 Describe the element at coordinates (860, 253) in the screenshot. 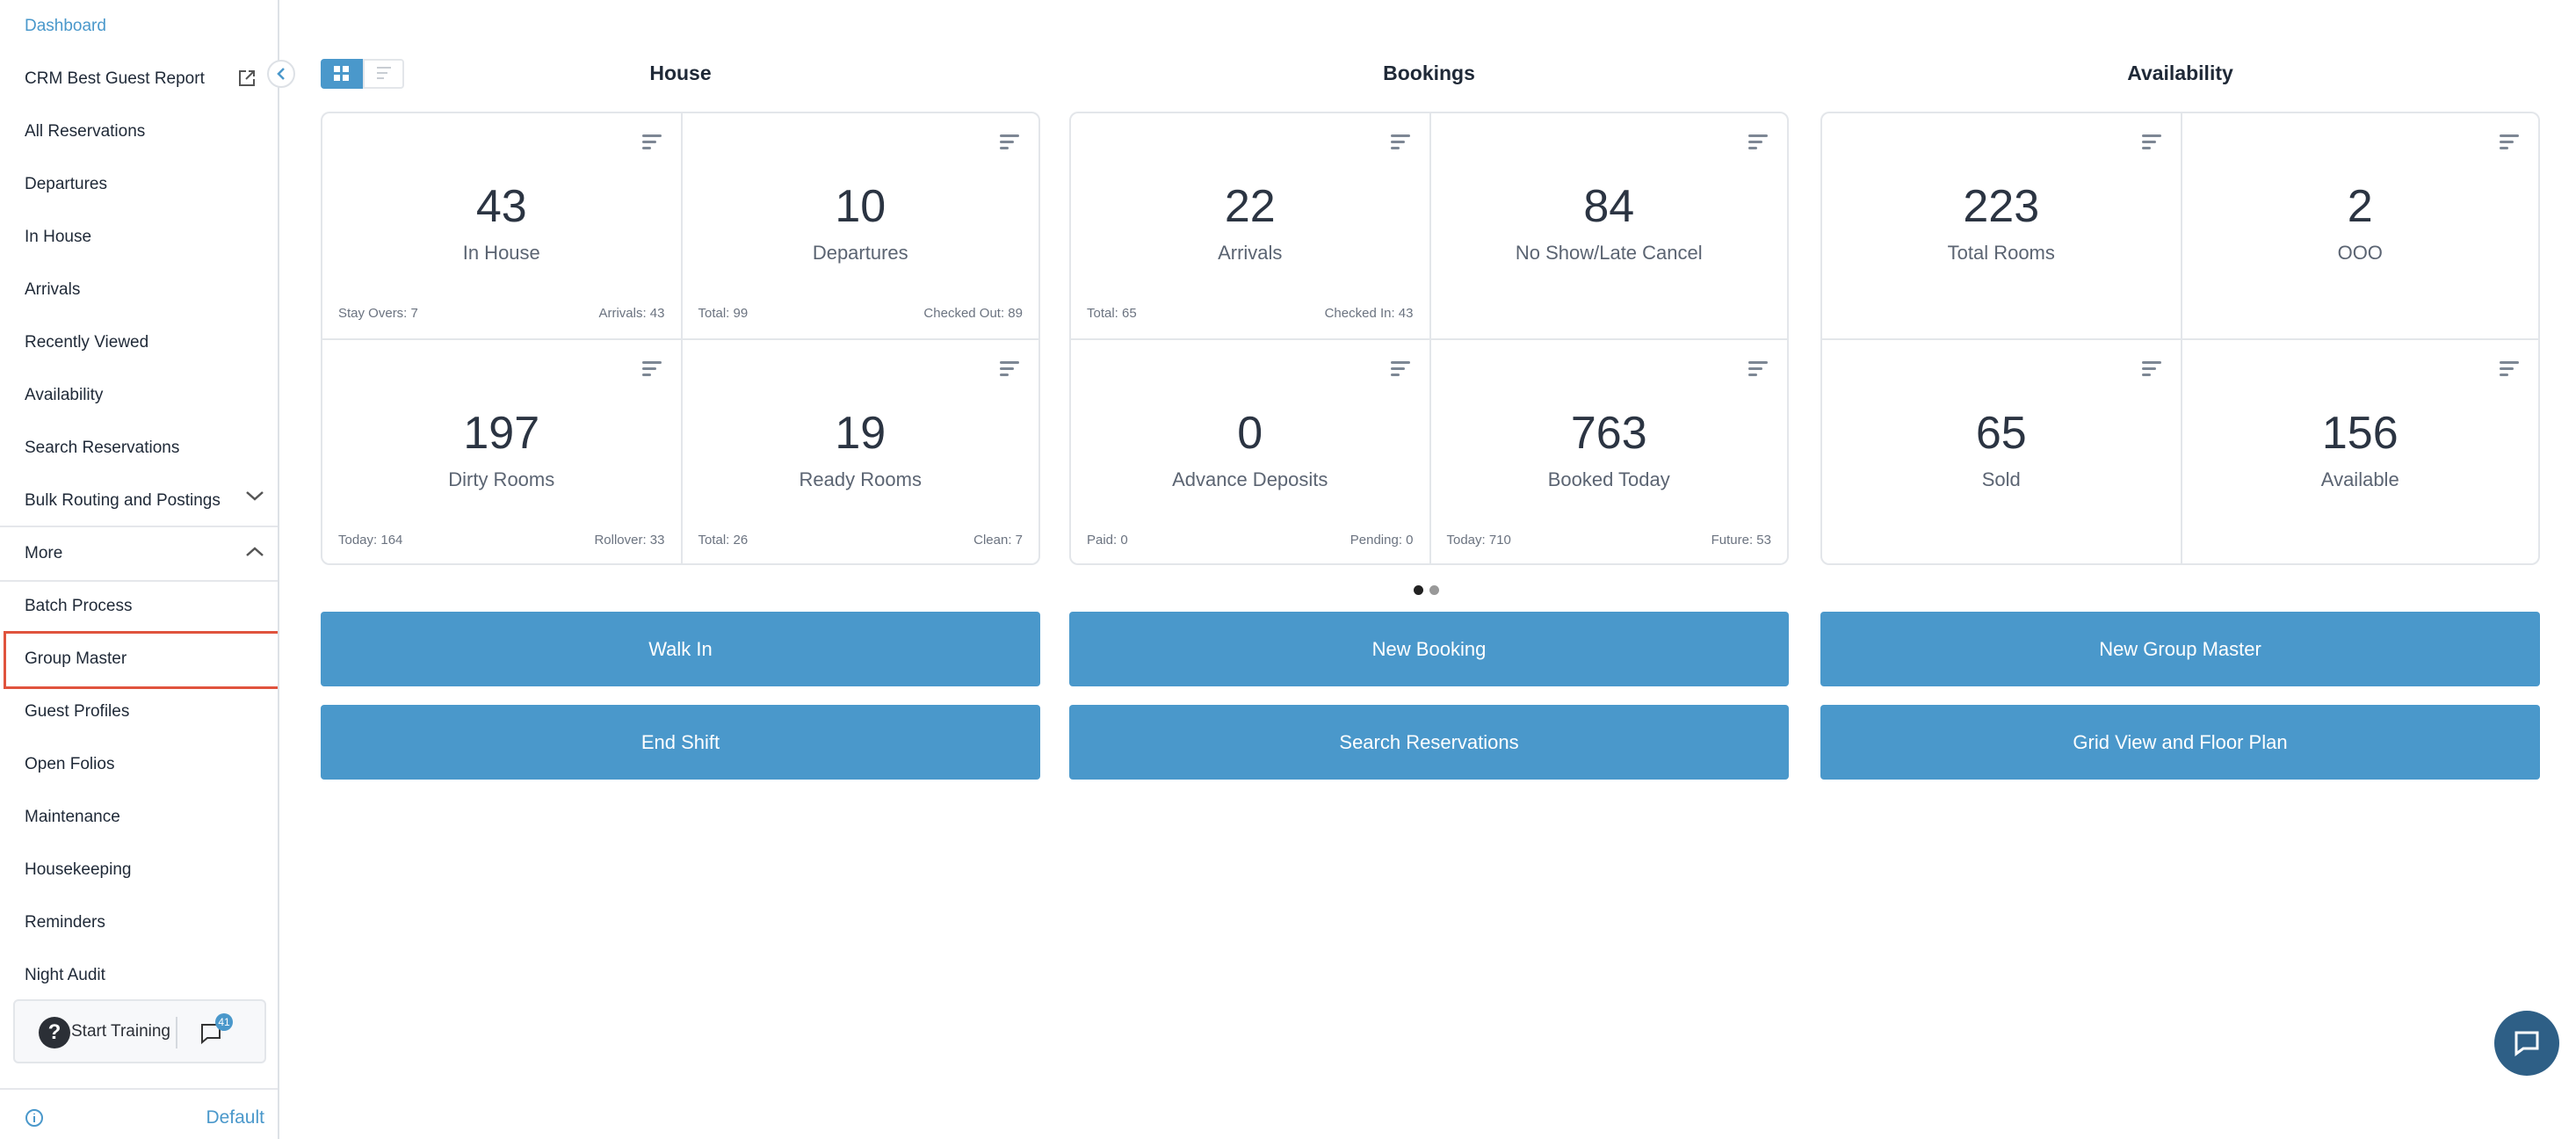

I see `stat-label: Departures` at that location.